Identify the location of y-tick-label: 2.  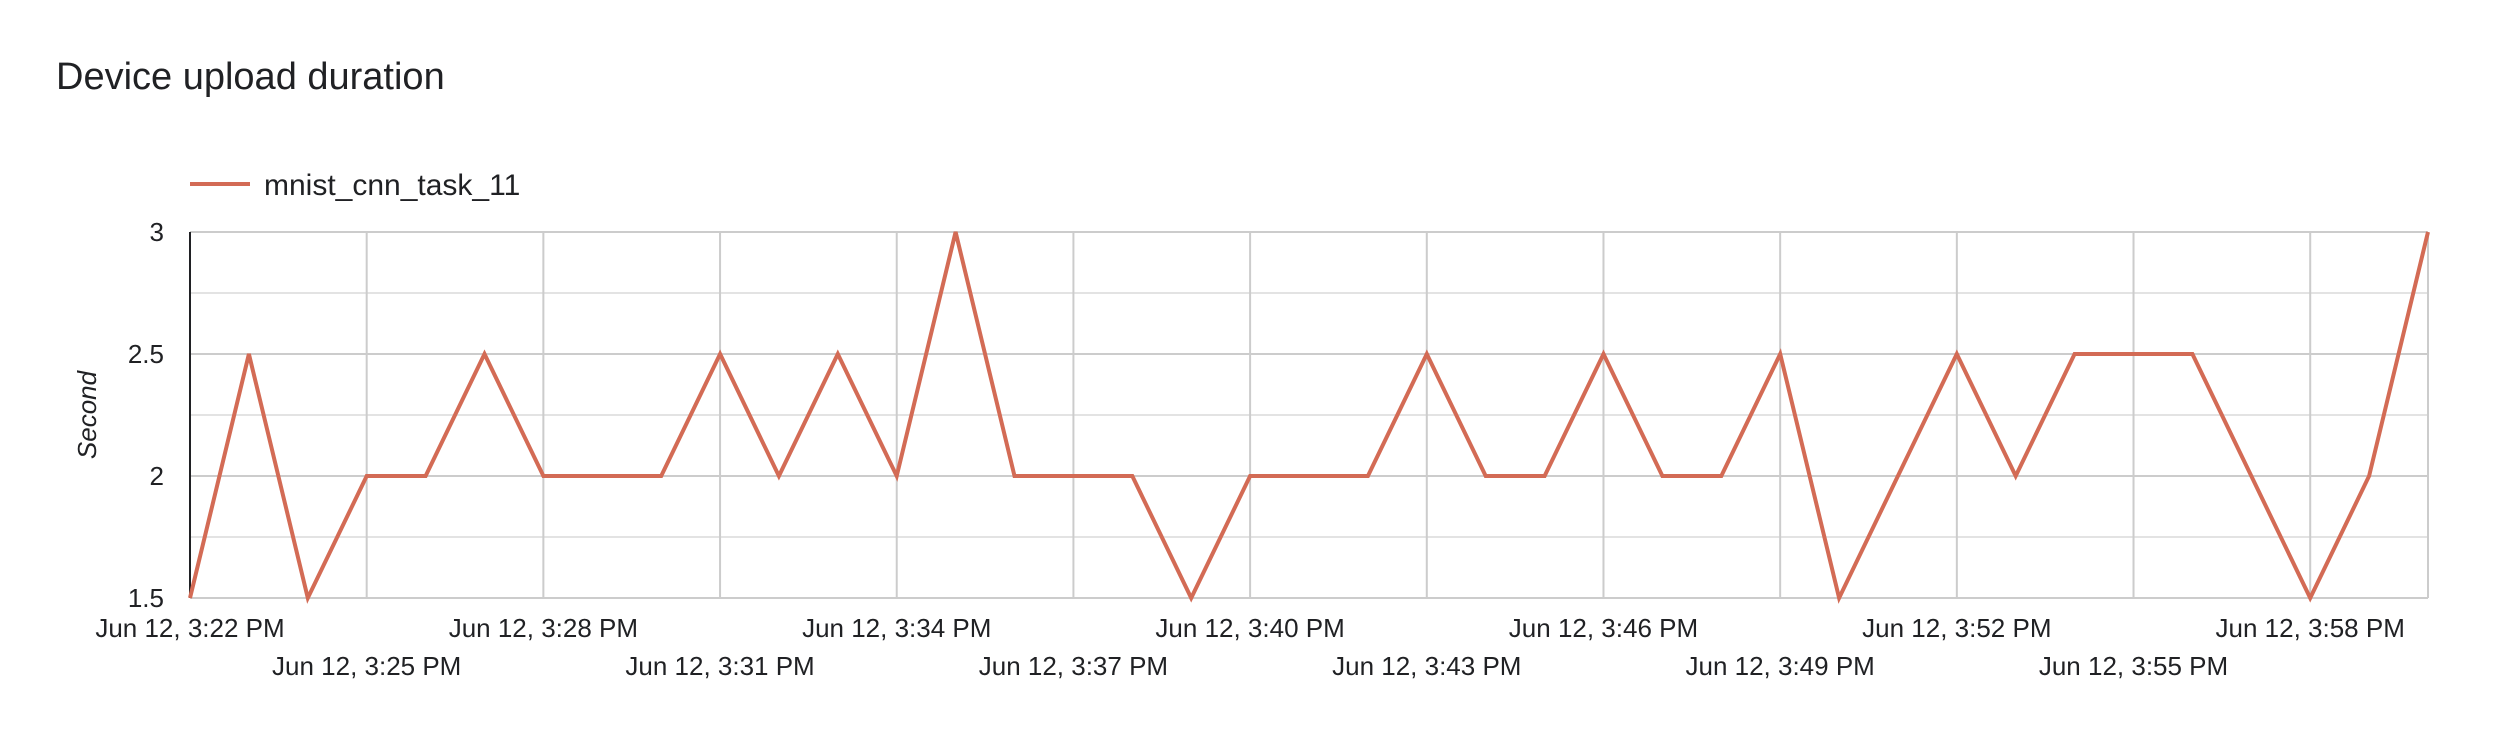
(157, 476).